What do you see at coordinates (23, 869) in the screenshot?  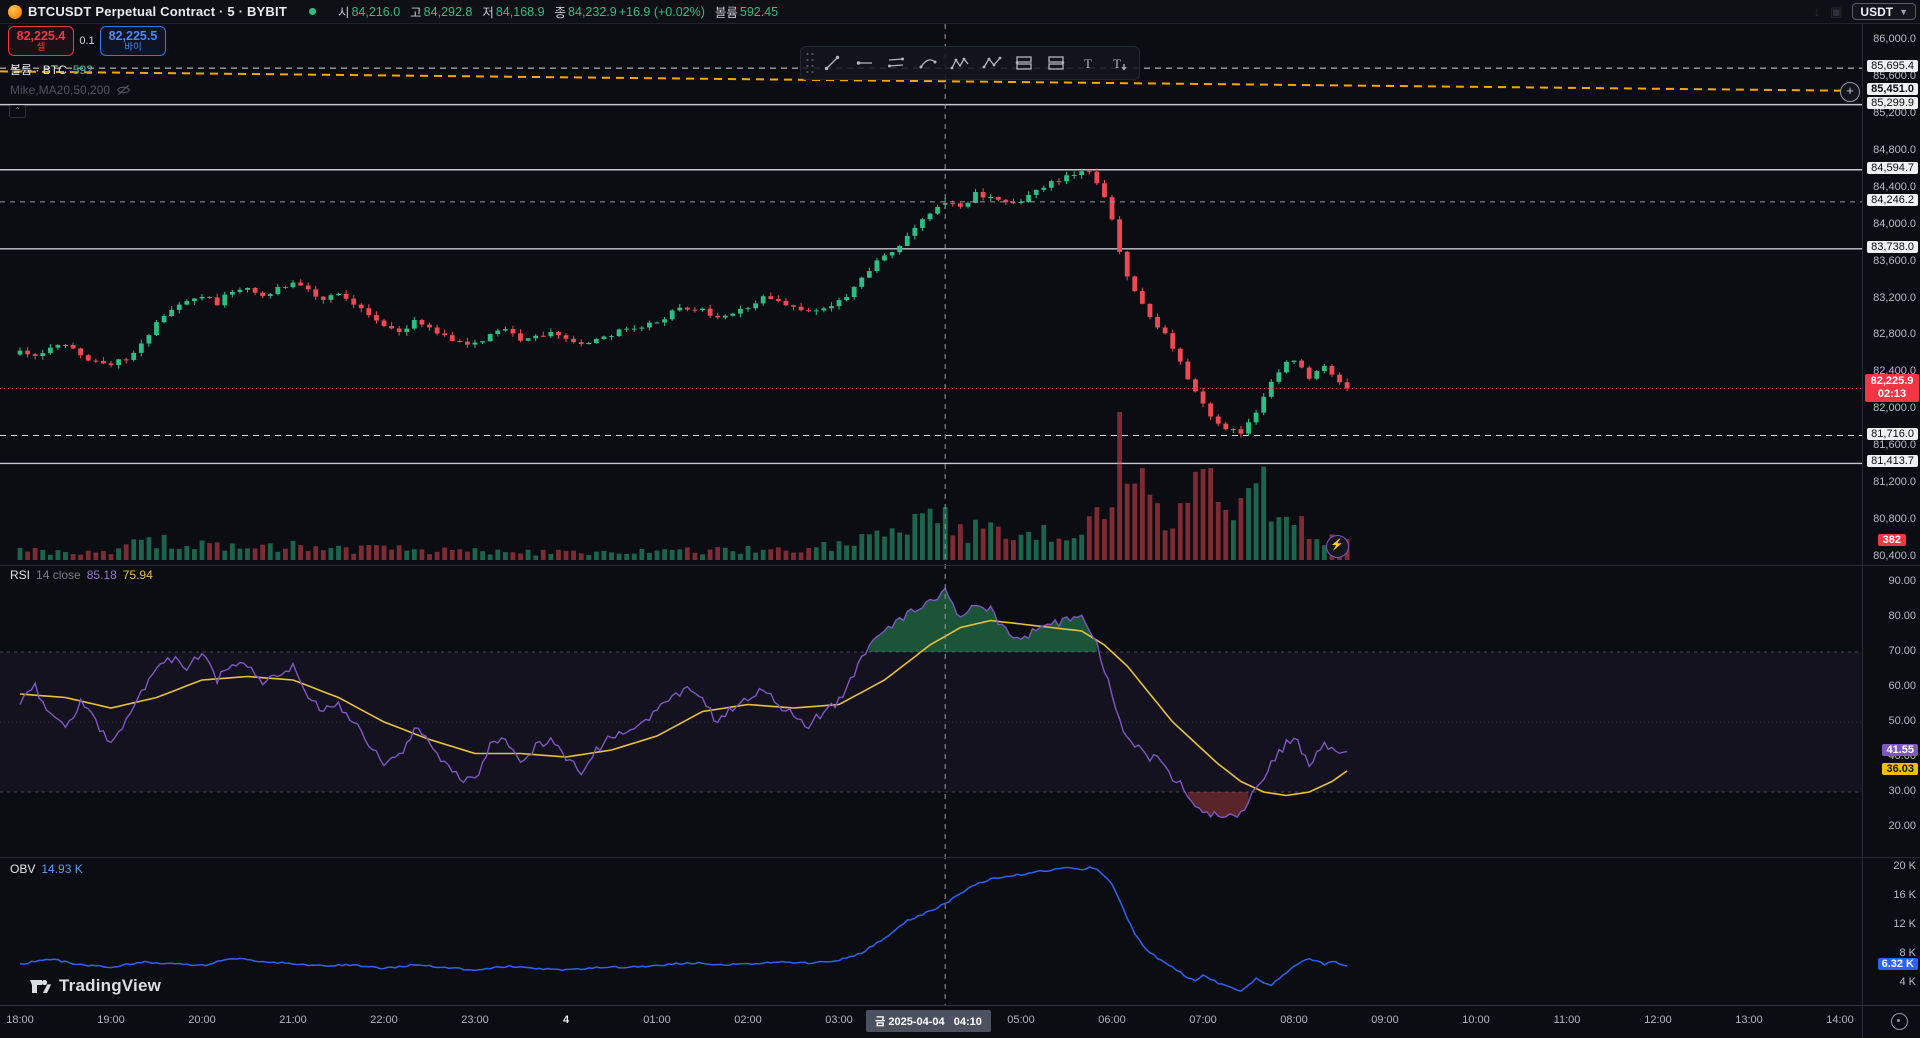 I see `obv-legend-title: OBV` at bounding box center [23, 869].